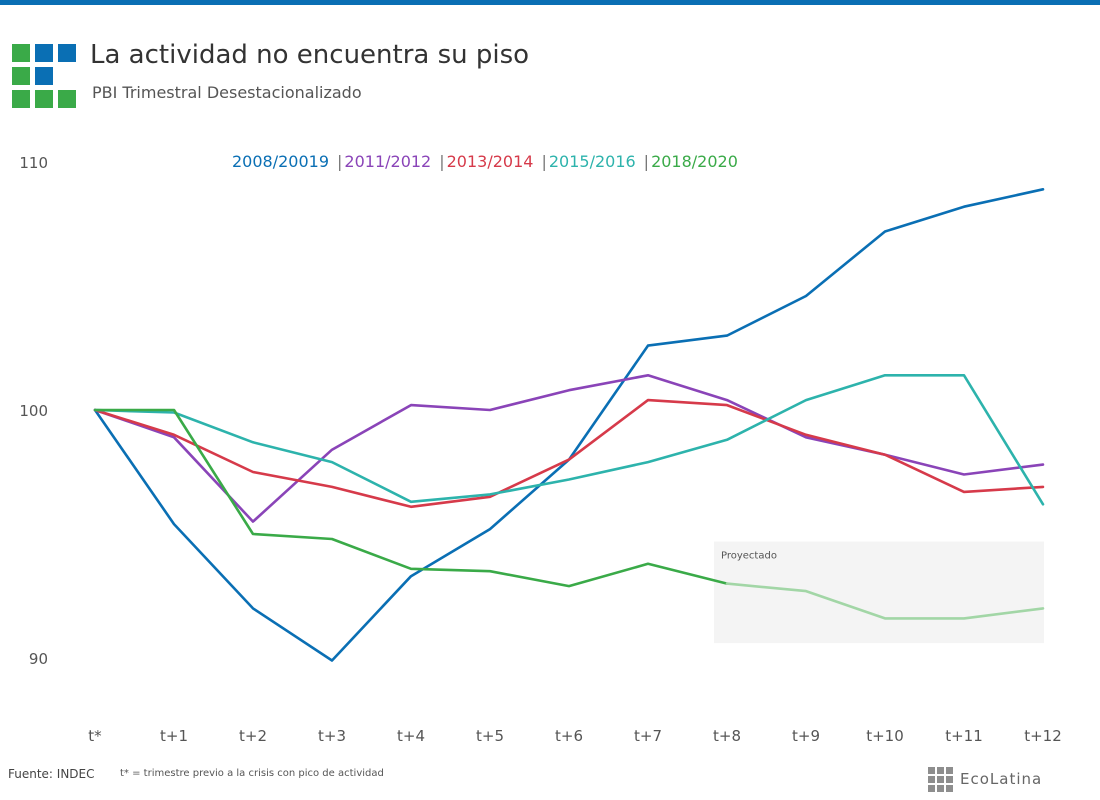 Image resolution: width=1100 pixels, height=800 pixels. I want to click on legend-entry: 2008/20019, so click(281, 161).